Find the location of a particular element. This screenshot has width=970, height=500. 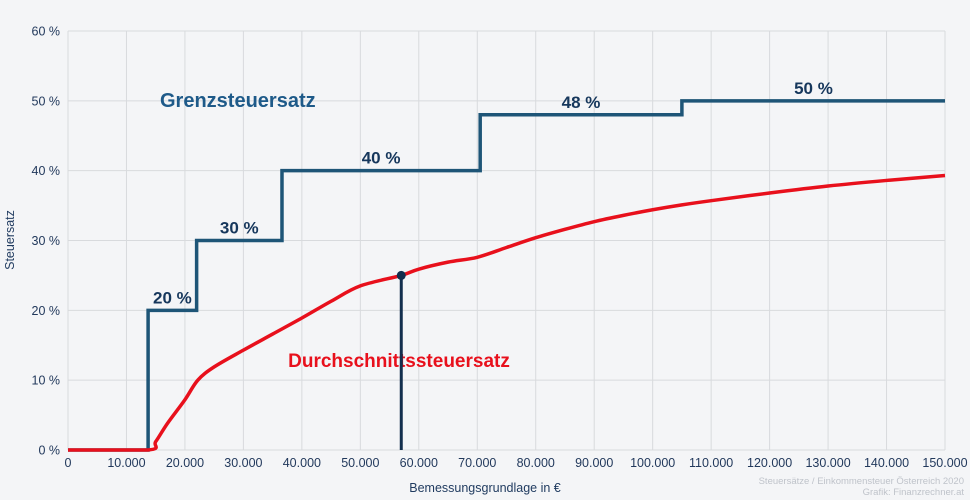

average-series-label: Durchschnittssteuersatz is located at coordinates (399, 361).